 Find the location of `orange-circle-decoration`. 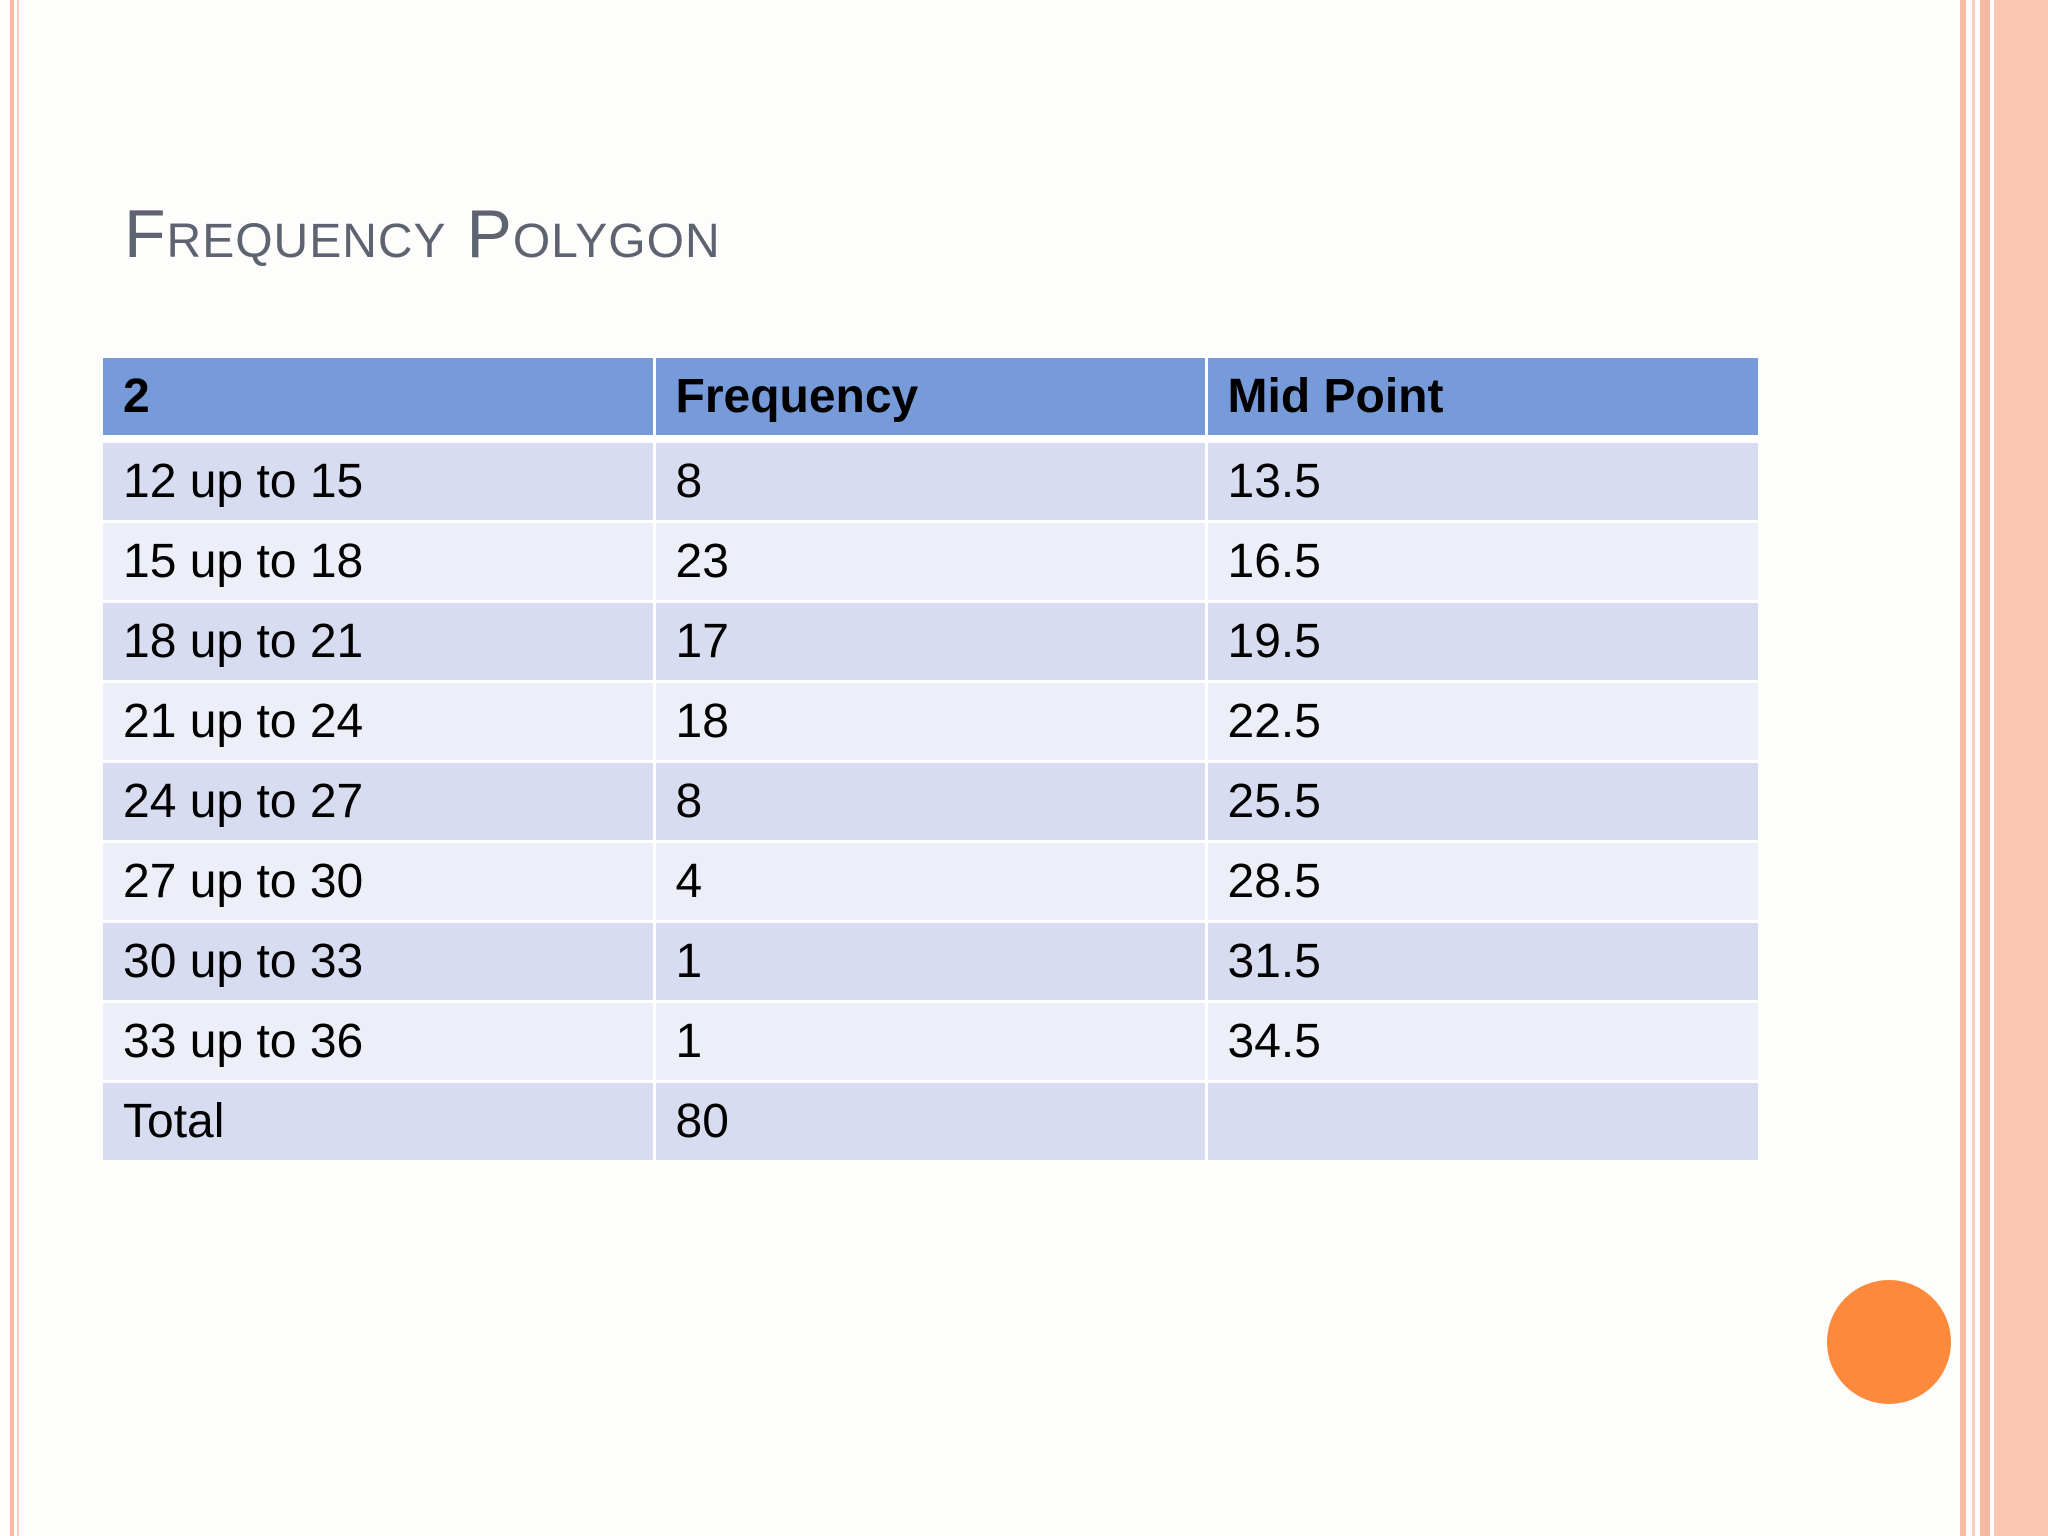

orange-circle-decoration is located at coordinates (1889, 1342).